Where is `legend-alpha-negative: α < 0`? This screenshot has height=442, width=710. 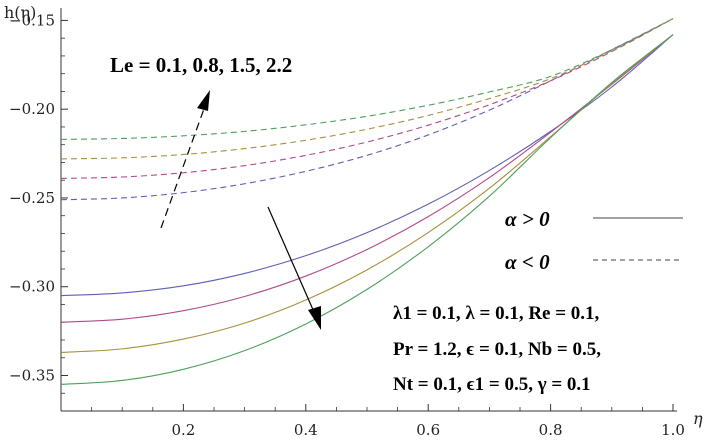
legend-alpha-negative: α < 0 is located at coordinates (527, 262).